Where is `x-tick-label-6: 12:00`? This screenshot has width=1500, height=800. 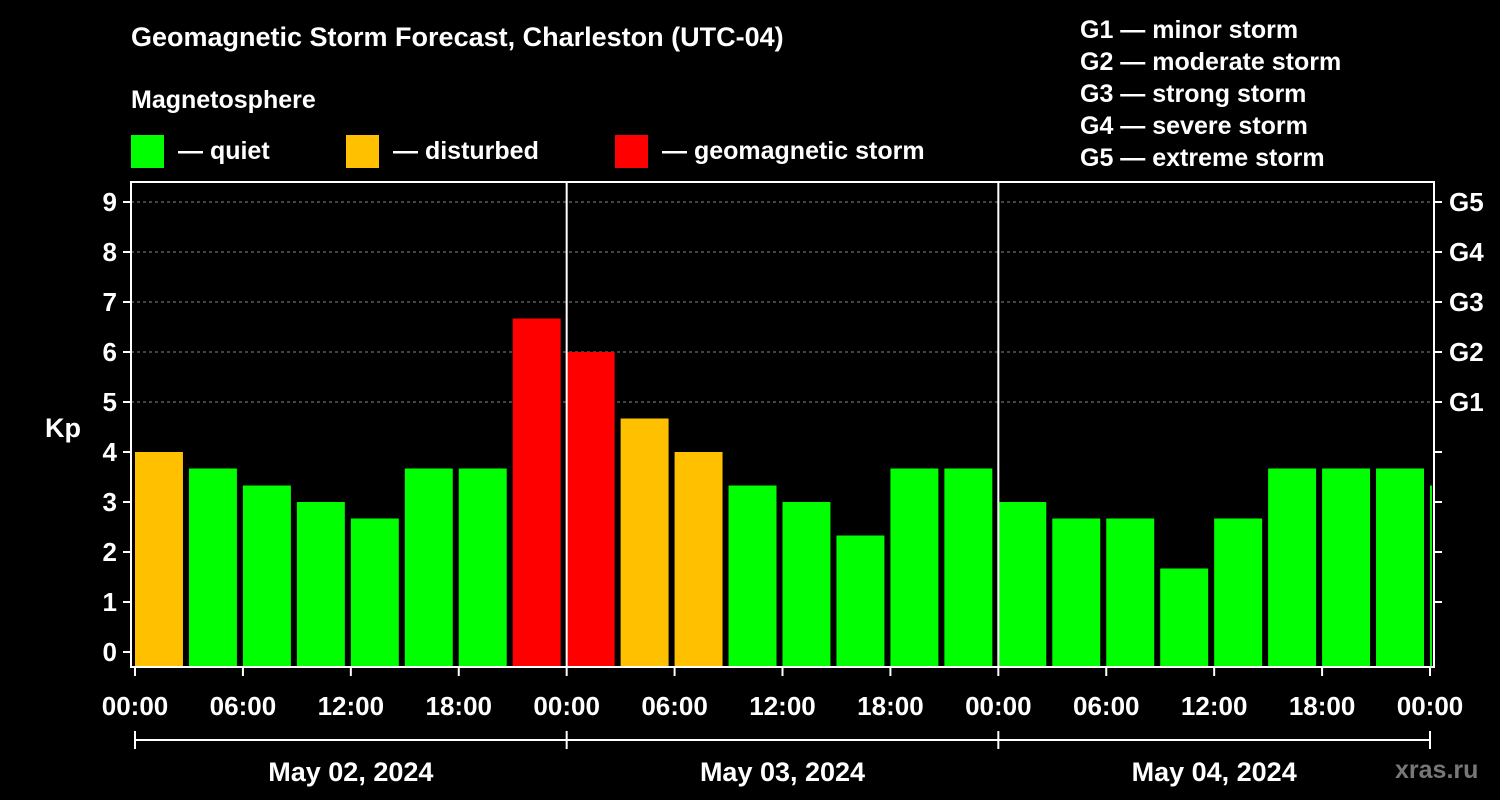 x-tick-label-6: 12:00 is located at coordinates (782, 706).